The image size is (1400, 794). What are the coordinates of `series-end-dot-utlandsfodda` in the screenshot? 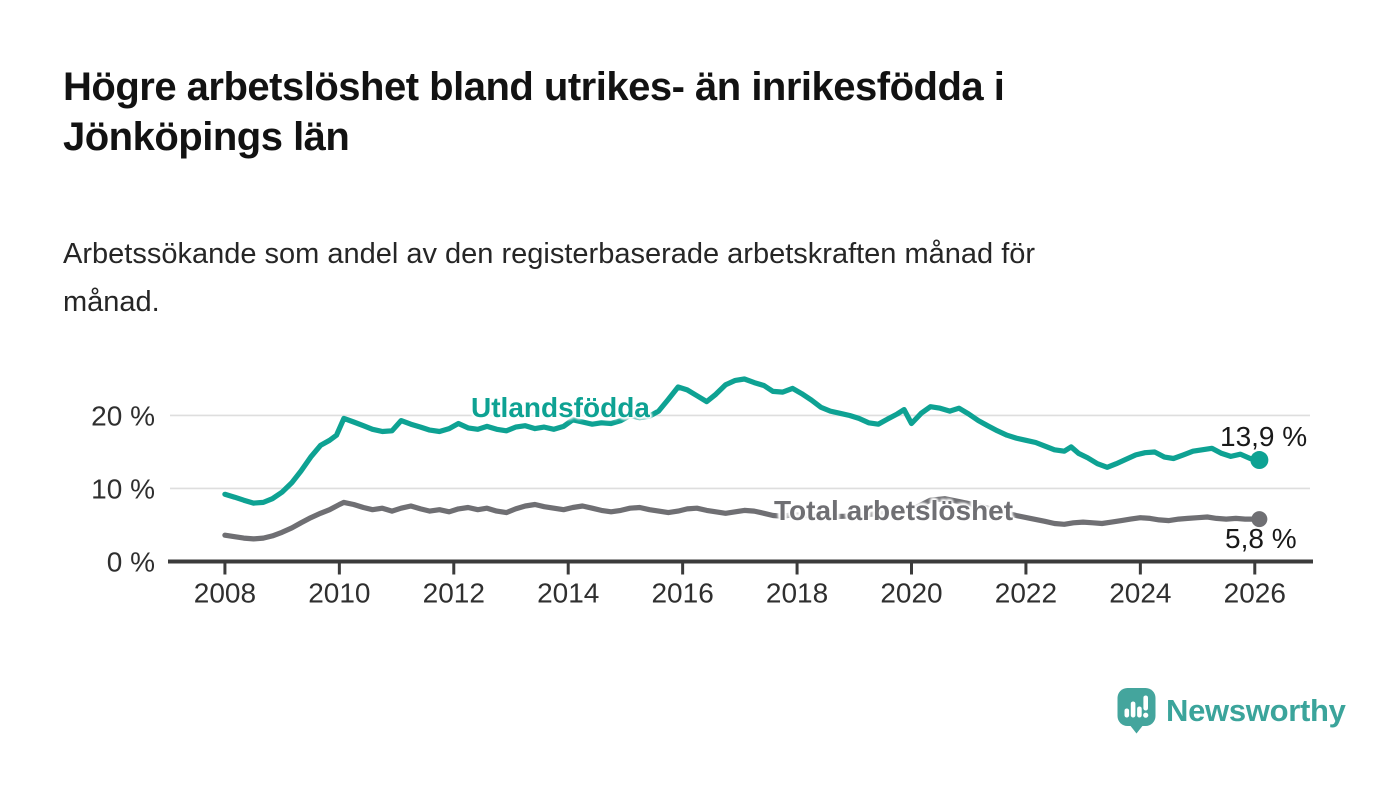 It's located at (1259, 460).